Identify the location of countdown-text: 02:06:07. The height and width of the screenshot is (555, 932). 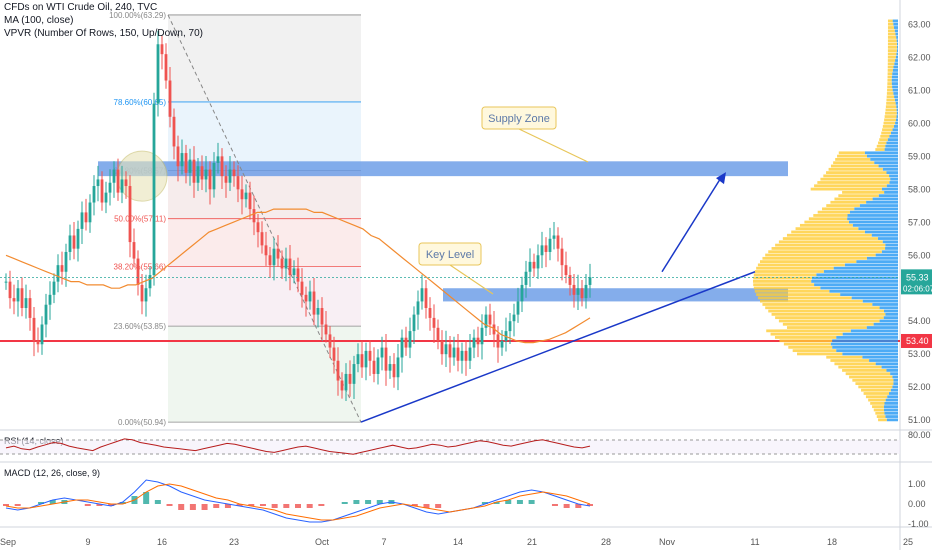
(917, 288).